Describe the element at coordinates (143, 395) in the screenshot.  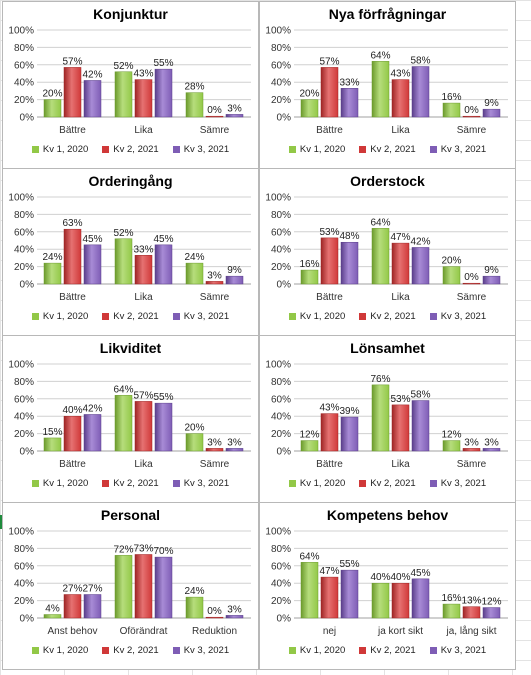
I see `data-label: 57%` at that location.